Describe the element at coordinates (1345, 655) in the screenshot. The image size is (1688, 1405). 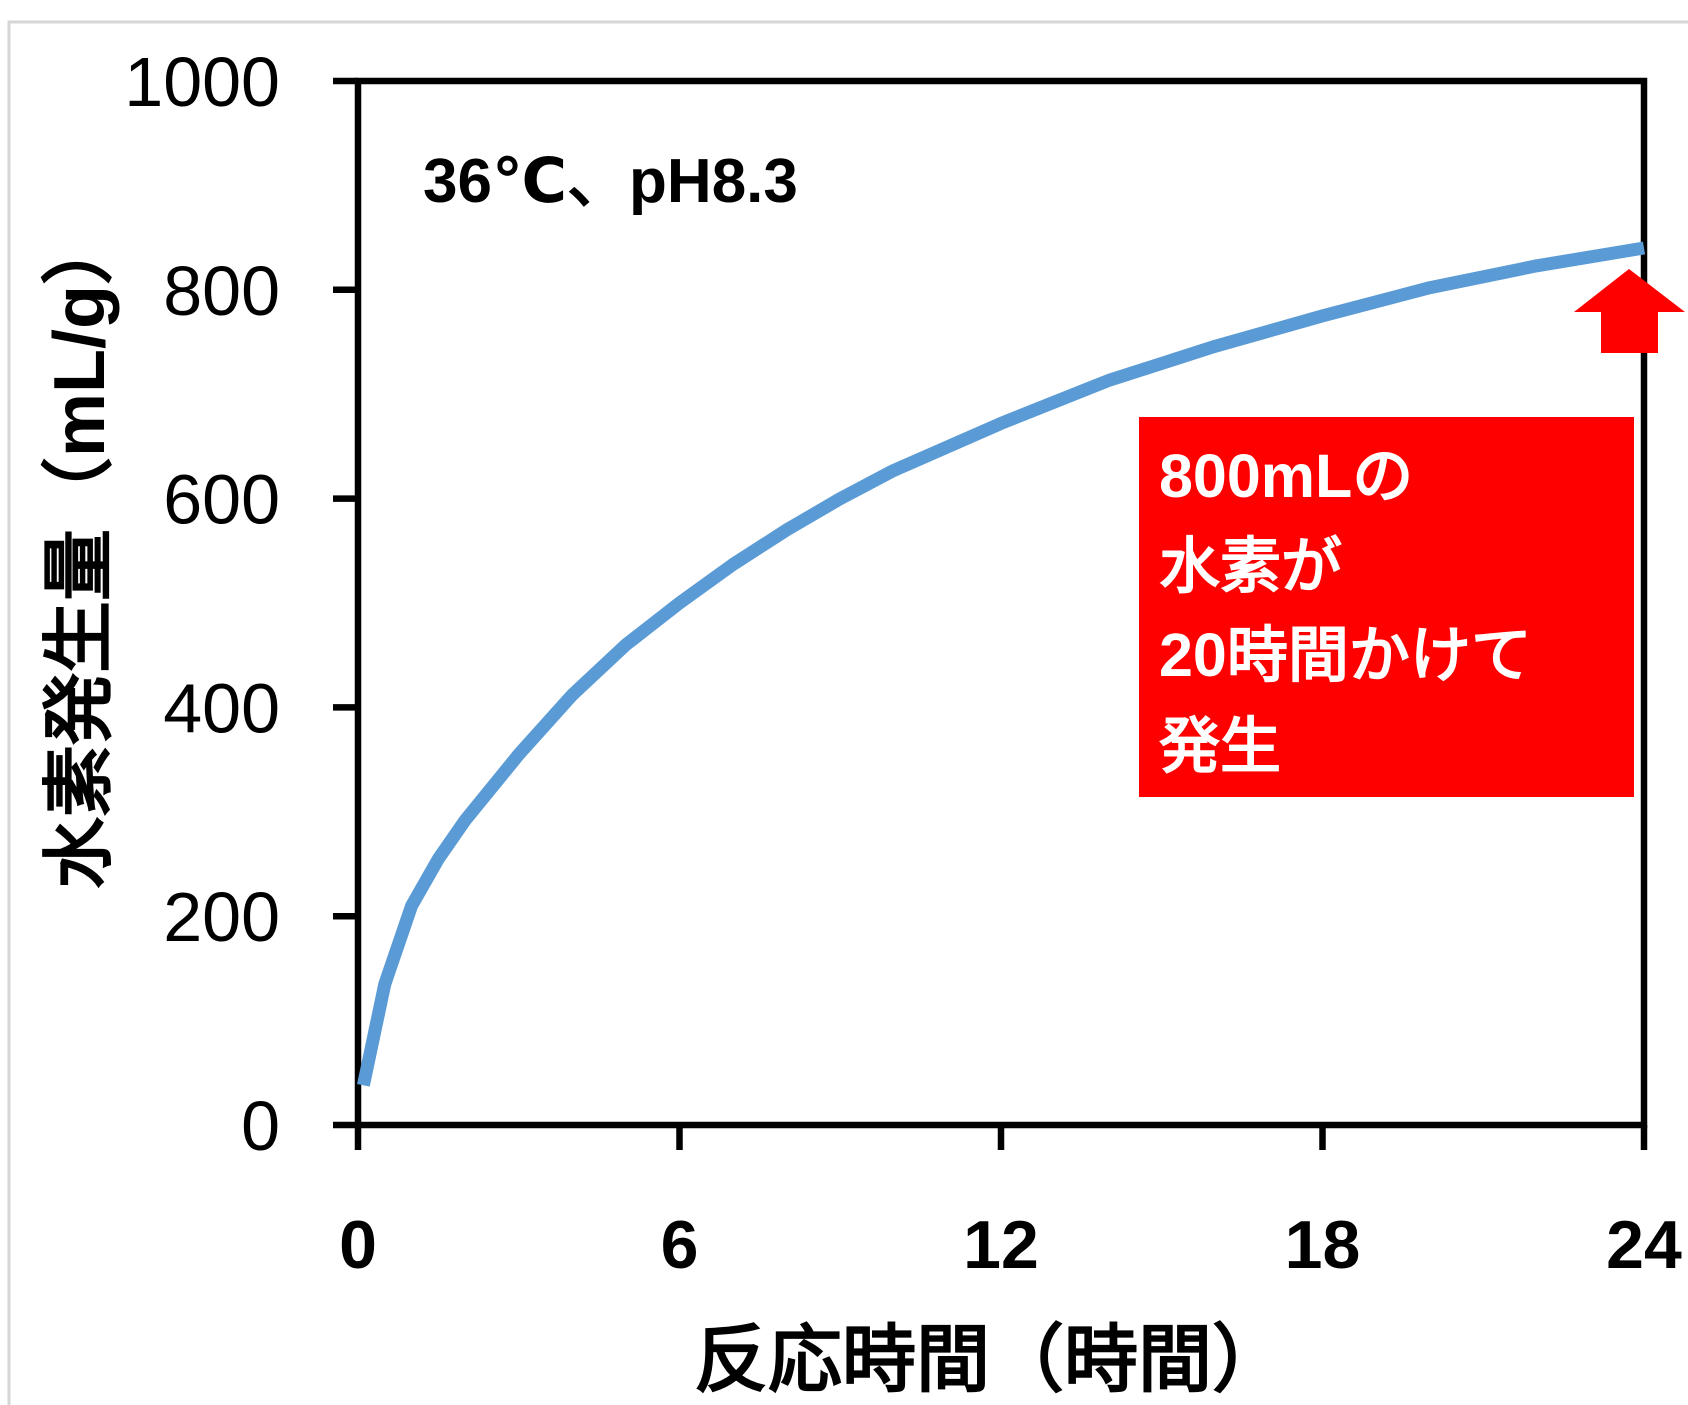
I see `callout-line-3: 20時間かけて` at that location.